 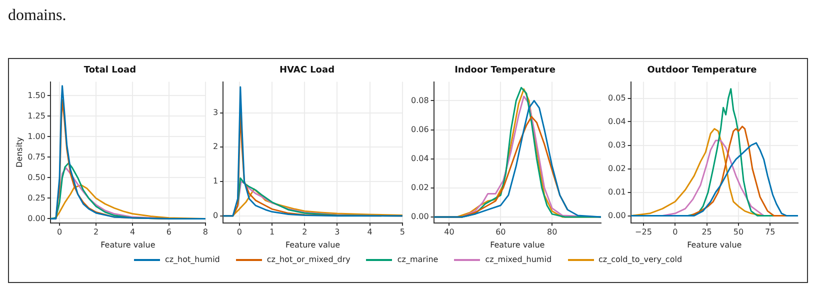 What do you see at coordinates (505, 71) in the screenshot?
I see `chart-title: Indoor Temperature` at bounding box center [505, 71].